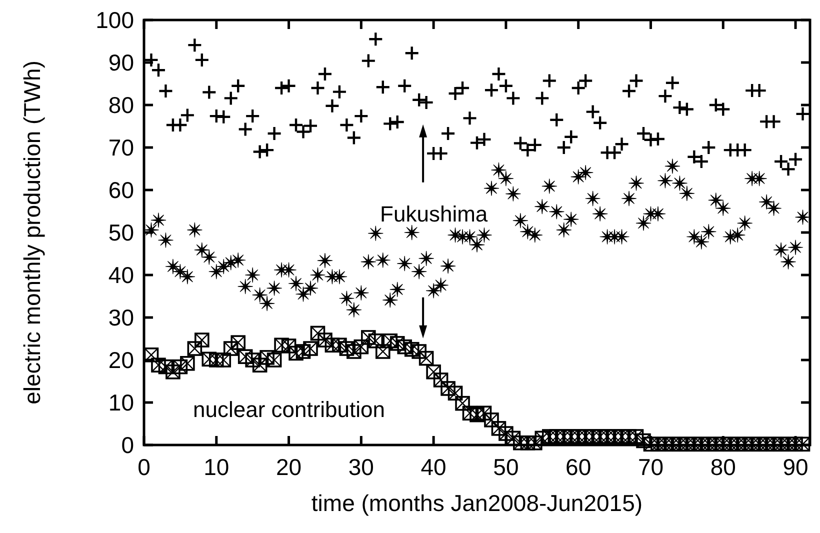 The height and width of the screenshot is (533, 820). What do you see at coordinates (289, 467) in the screenshot?
I see `x-tick-label: 20` at bounding box center [289, 467].